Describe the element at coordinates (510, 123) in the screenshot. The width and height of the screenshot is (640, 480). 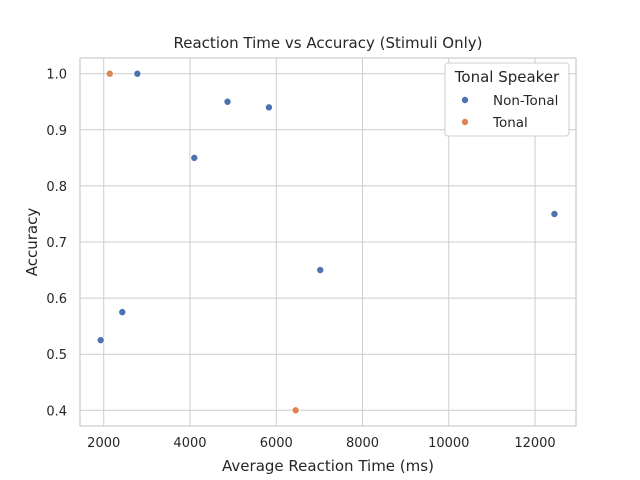
I see `legend-label-tonal: Tonal` at that location.